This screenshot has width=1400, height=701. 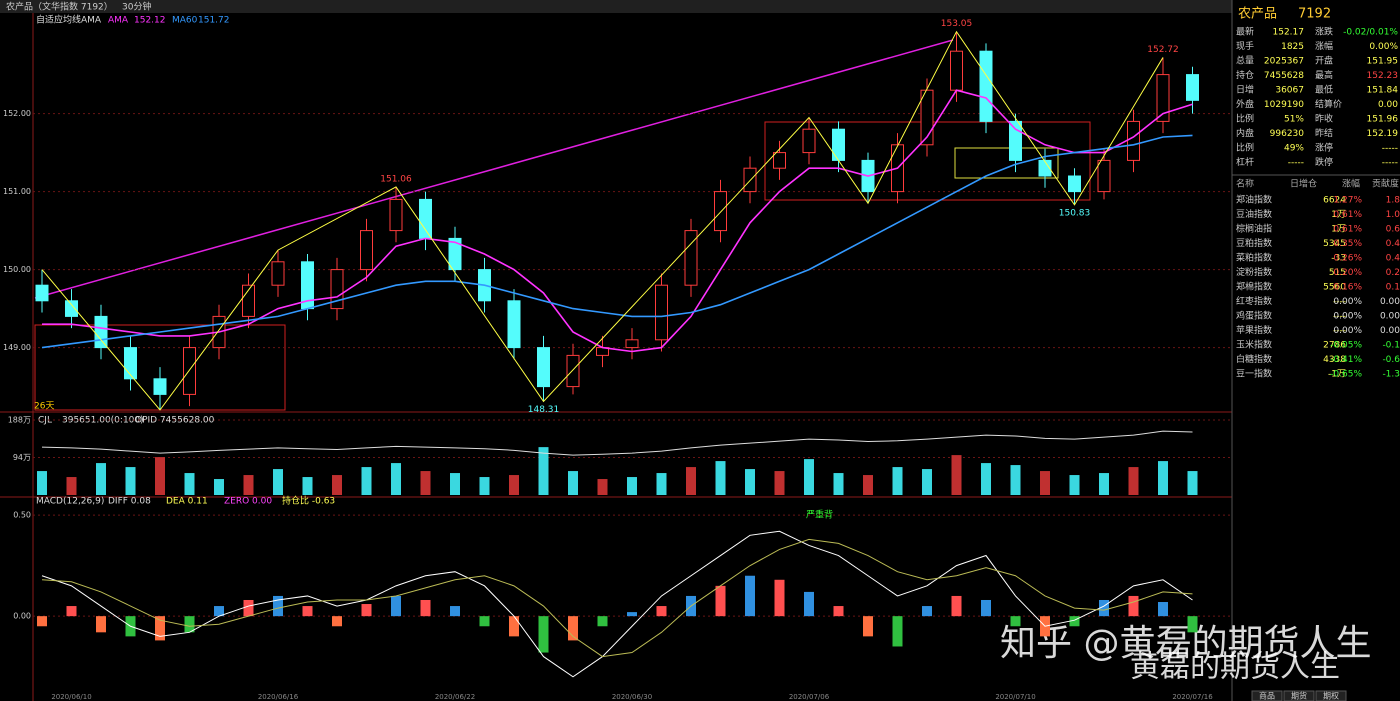 What do you see at coordinates (19, 420) in the screenshot?
I see `y-tick-label: 188万` at bounding box center [19, 420].